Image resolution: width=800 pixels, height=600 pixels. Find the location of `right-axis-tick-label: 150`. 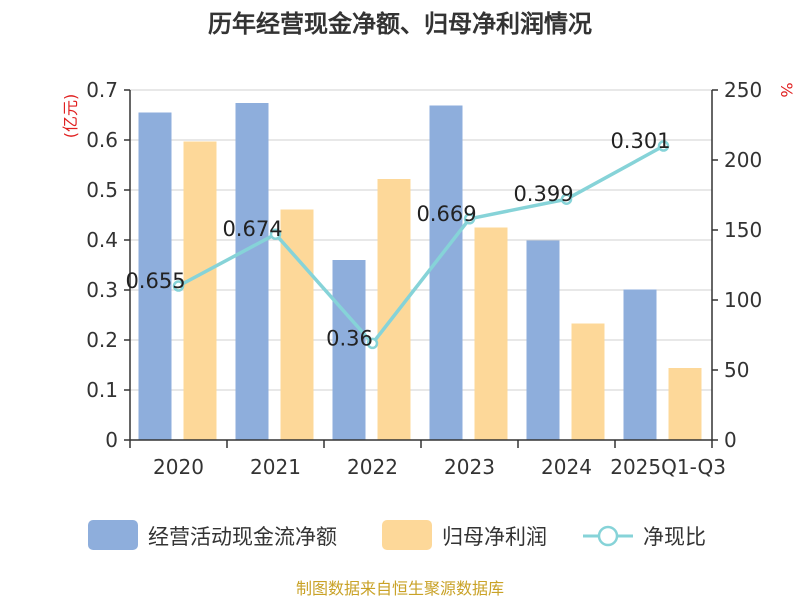

right-axis-tick-label: 150 is located at coordinates (743, 230).